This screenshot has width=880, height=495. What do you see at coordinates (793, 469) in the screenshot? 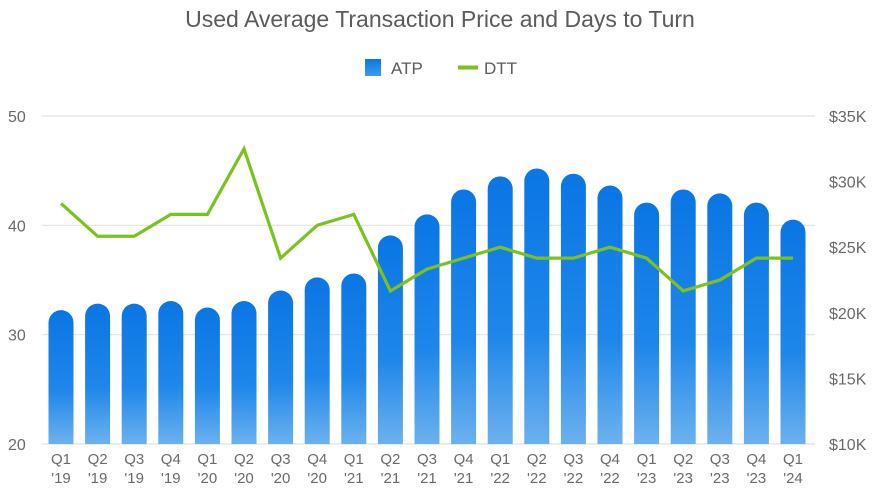
I see `x-tick-label: Q1'24` at bounding box center [793, 469].